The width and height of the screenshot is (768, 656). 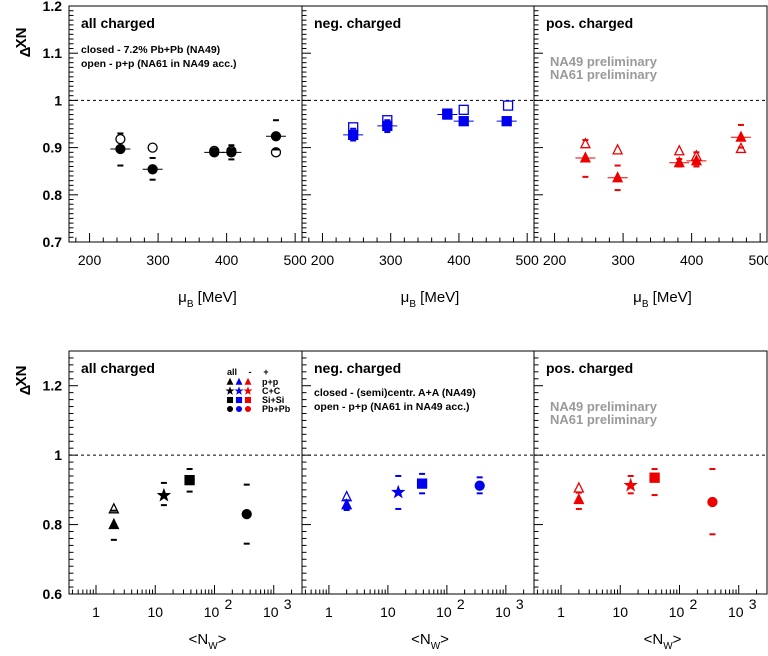 What do you see at coordinates (589, 23) in the screenshot?
I see `panel-title: pos. charged` at bounding box center [589, 23].